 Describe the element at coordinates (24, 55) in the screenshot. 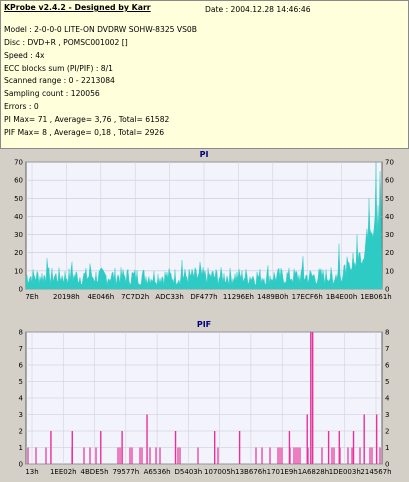

I see `report-line-speed: Speed : 4x` at that location.